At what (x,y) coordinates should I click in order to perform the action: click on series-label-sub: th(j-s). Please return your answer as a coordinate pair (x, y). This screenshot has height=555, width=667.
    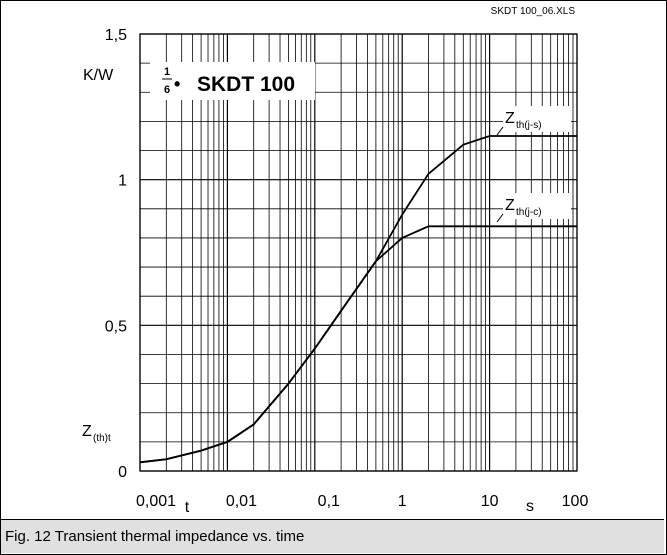
    Looking at the image, I should click on (529, 125).